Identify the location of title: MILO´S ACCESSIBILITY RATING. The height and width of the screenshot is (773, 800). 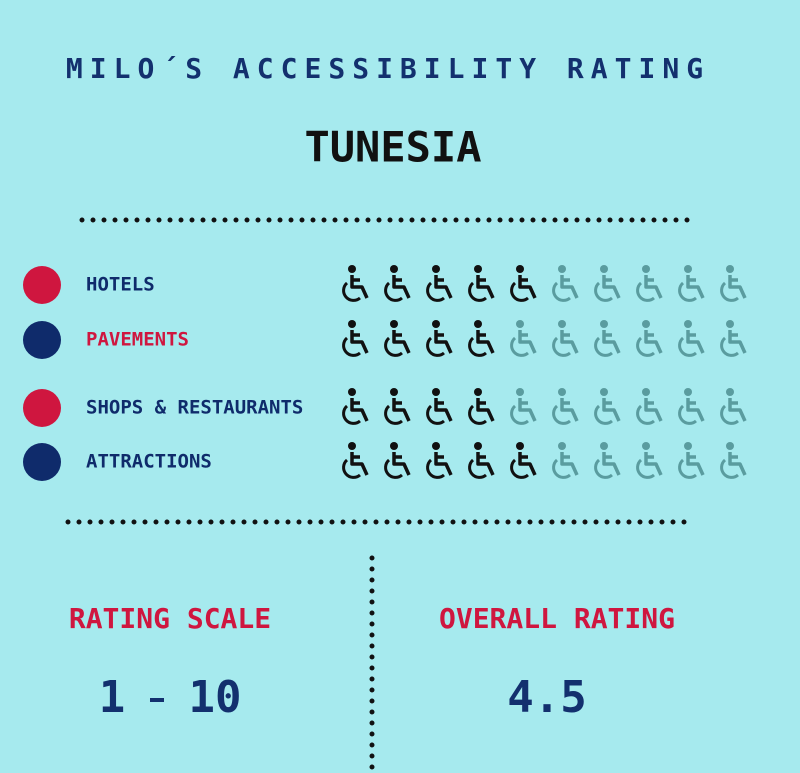
(388, 68).